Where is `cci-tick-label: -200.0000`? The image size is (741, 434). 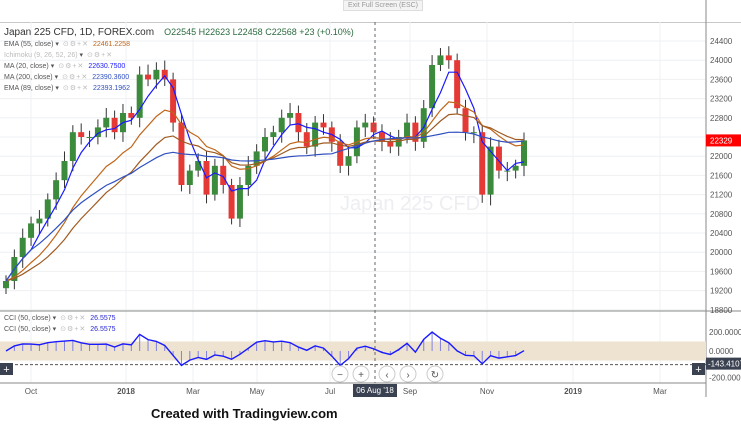 cci-tick-label: -200.0000 is located at coordinates (725, 378).